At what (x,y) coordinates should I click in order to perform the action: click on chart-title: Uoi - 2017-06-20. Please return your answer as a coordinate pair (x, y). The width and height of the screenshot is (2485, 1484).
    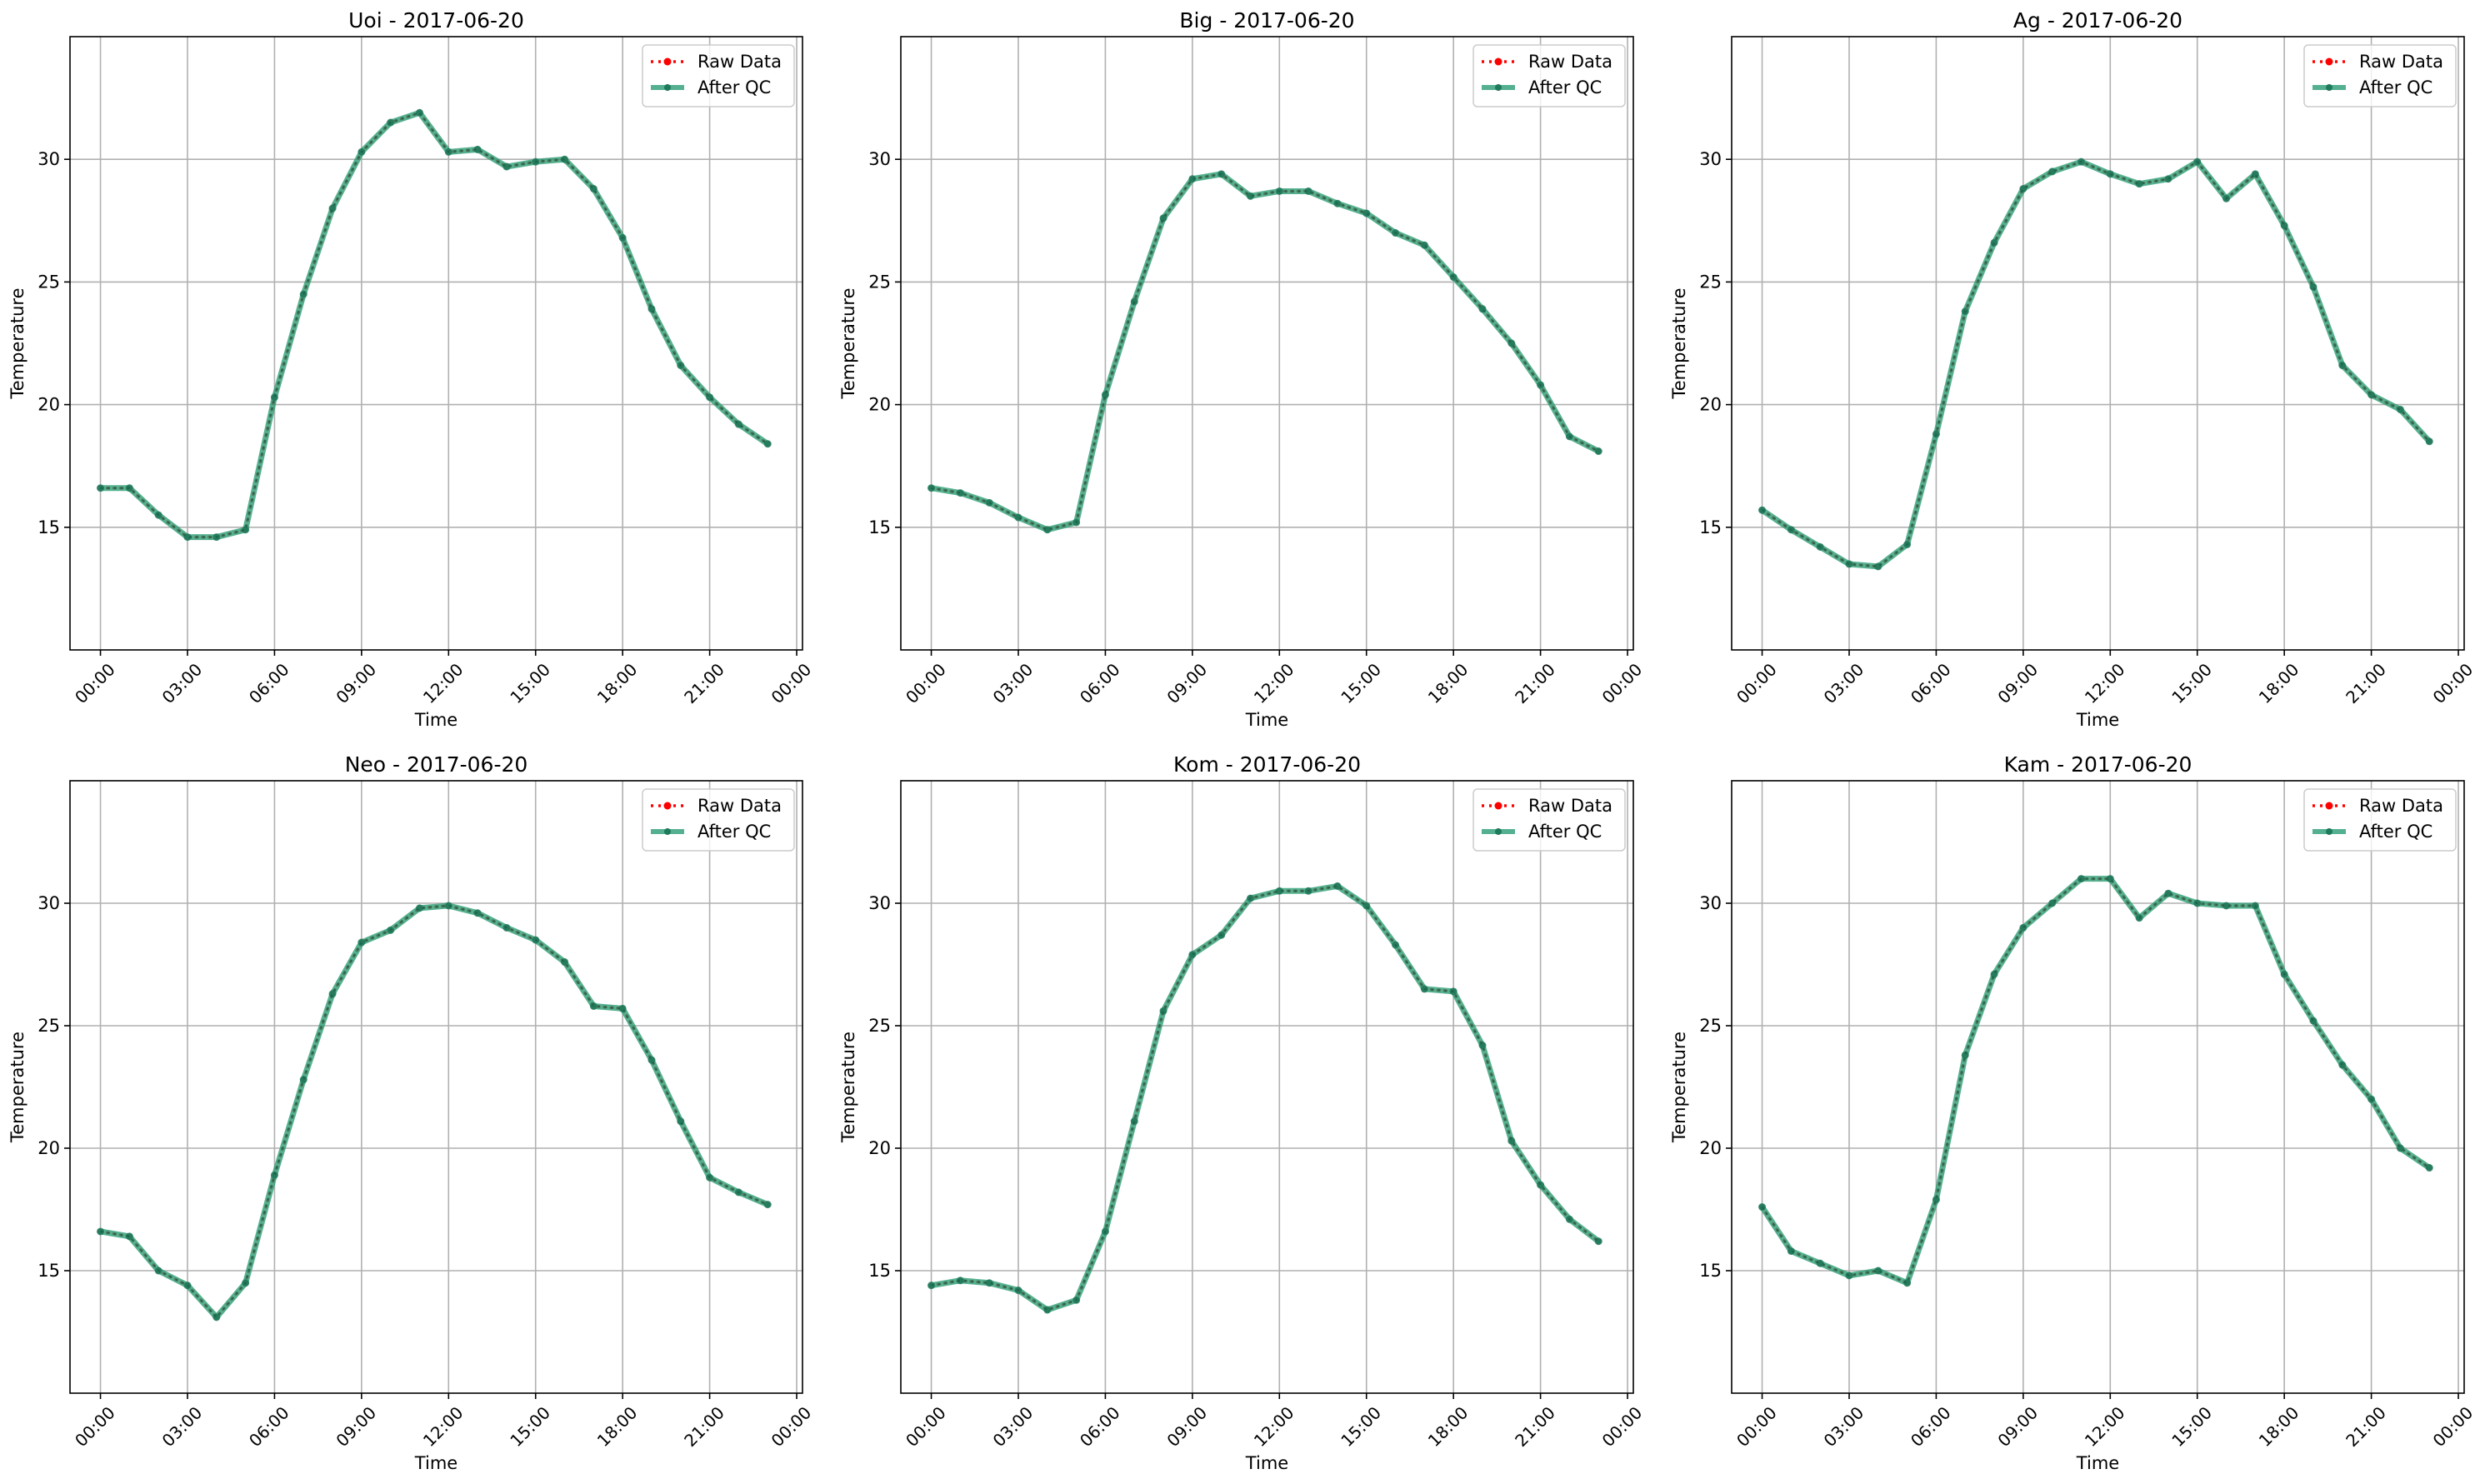
    Looking at the image, I should click on (436, 20).